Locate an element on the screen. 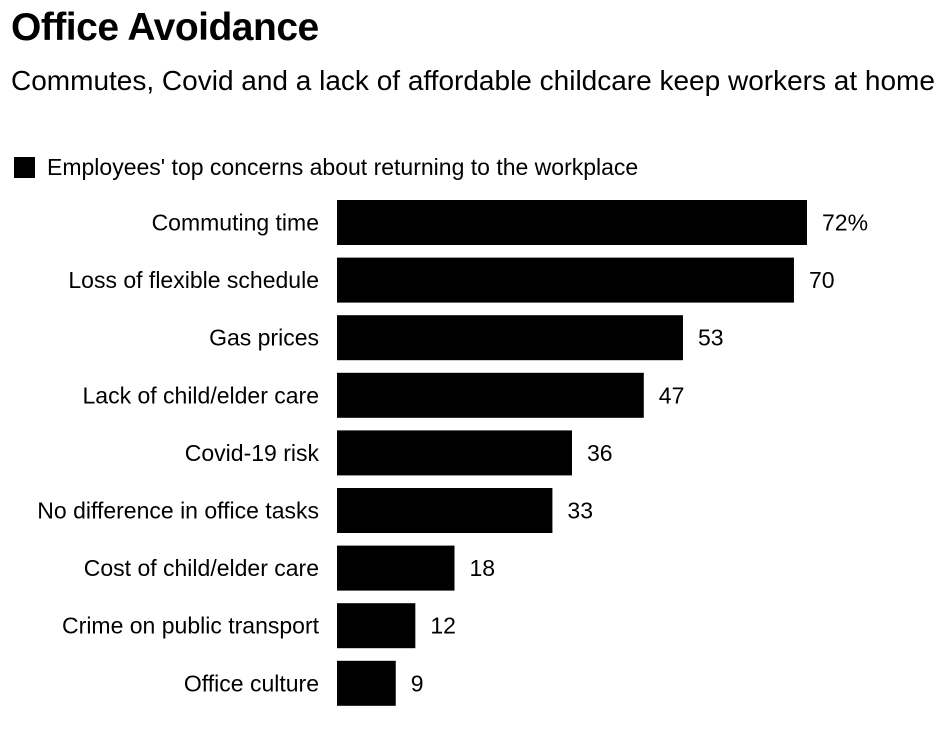 The height and width of the screenshot is (742, 944). legend-swatch is located at coordinates (24, 167).